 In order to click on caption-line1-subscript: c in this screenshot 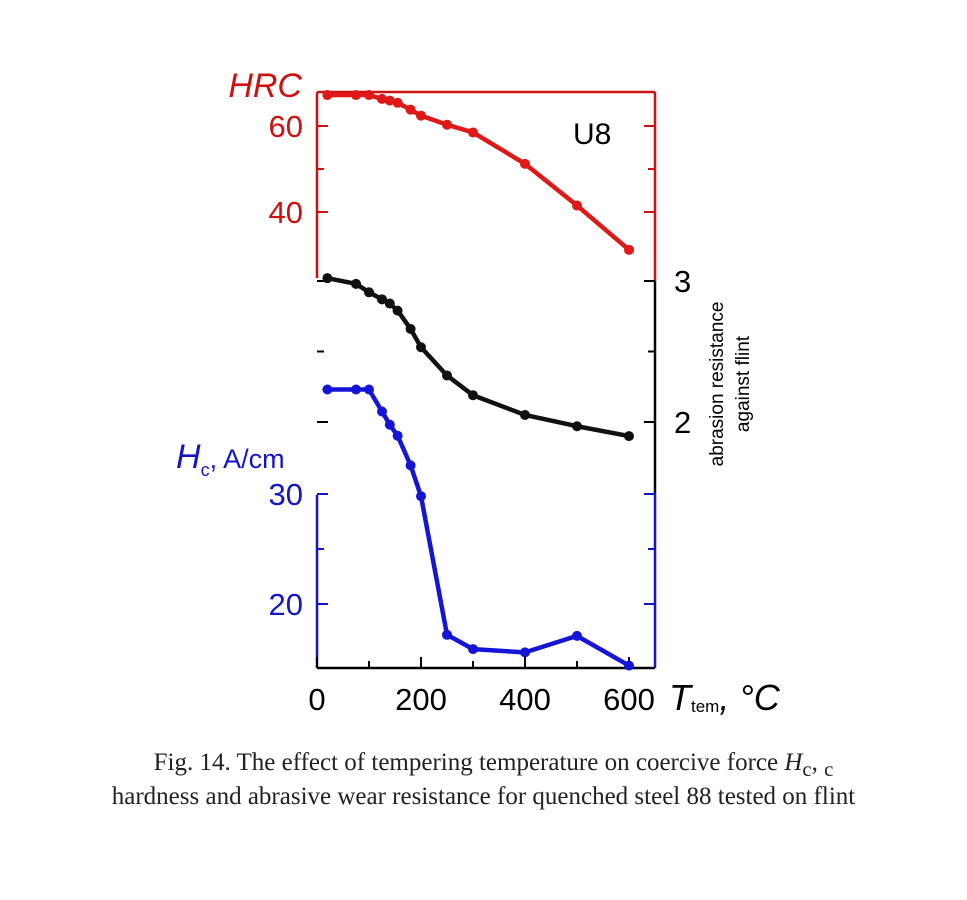, I will do `click(807, 769)`.